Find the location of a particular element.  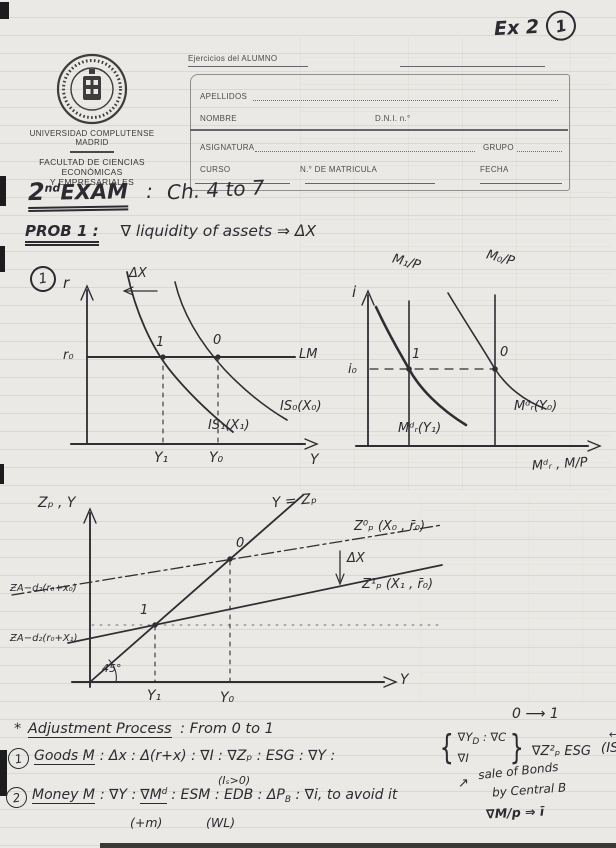

adjustment-rest: : From 0 to 1 is located at coordinates (227, 729).